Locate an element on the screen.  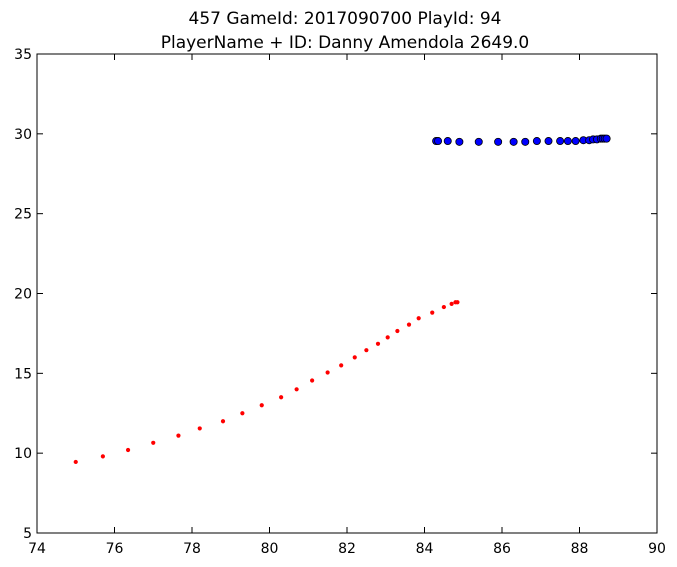
y-tick-label: 20 is located at coordinates (23, 295).